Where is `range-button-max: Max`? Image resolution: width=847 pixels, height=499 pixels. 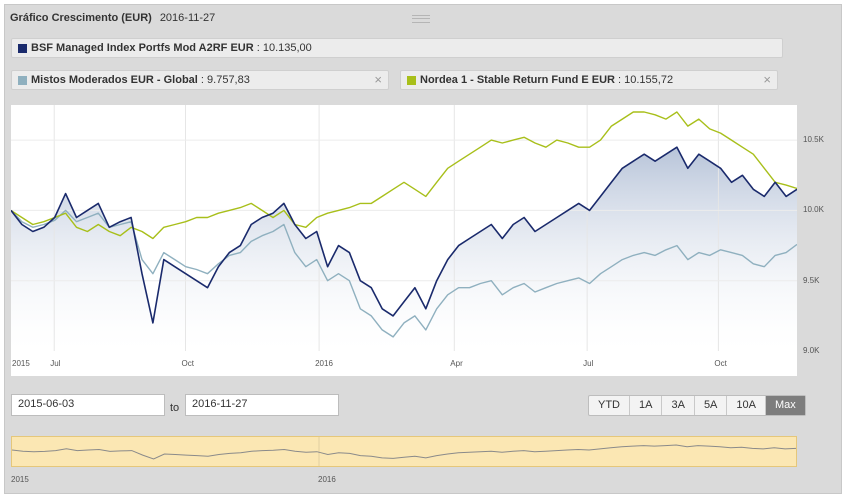 range-button-max: Max is located at coordinates (785, 405).